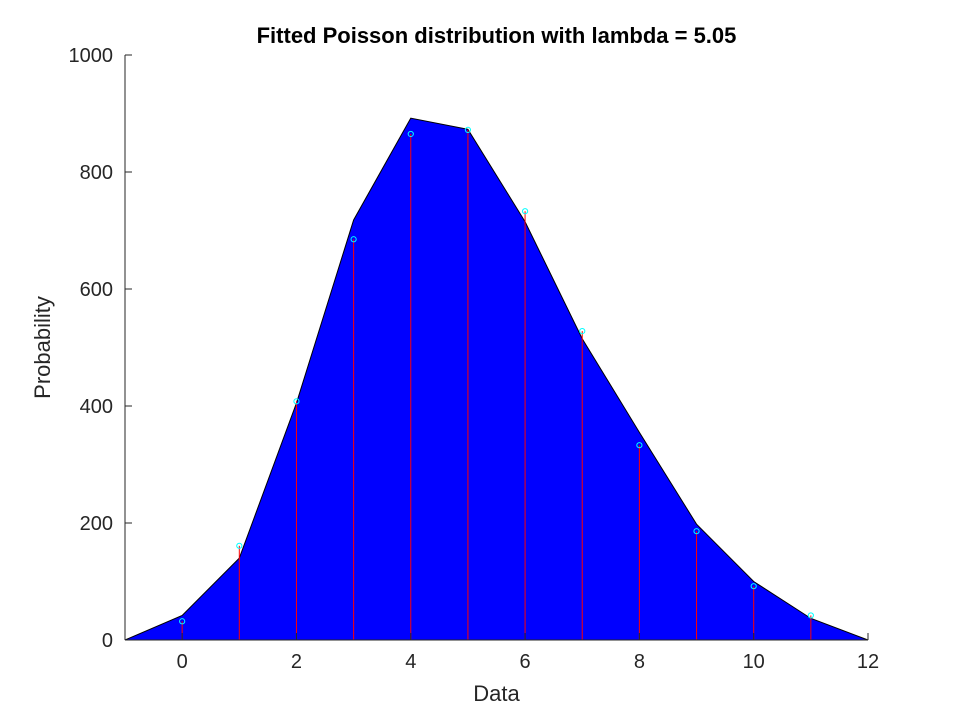 The image size is (960, 720). I want to click on x-tick-label: 8, so click(639, 662).